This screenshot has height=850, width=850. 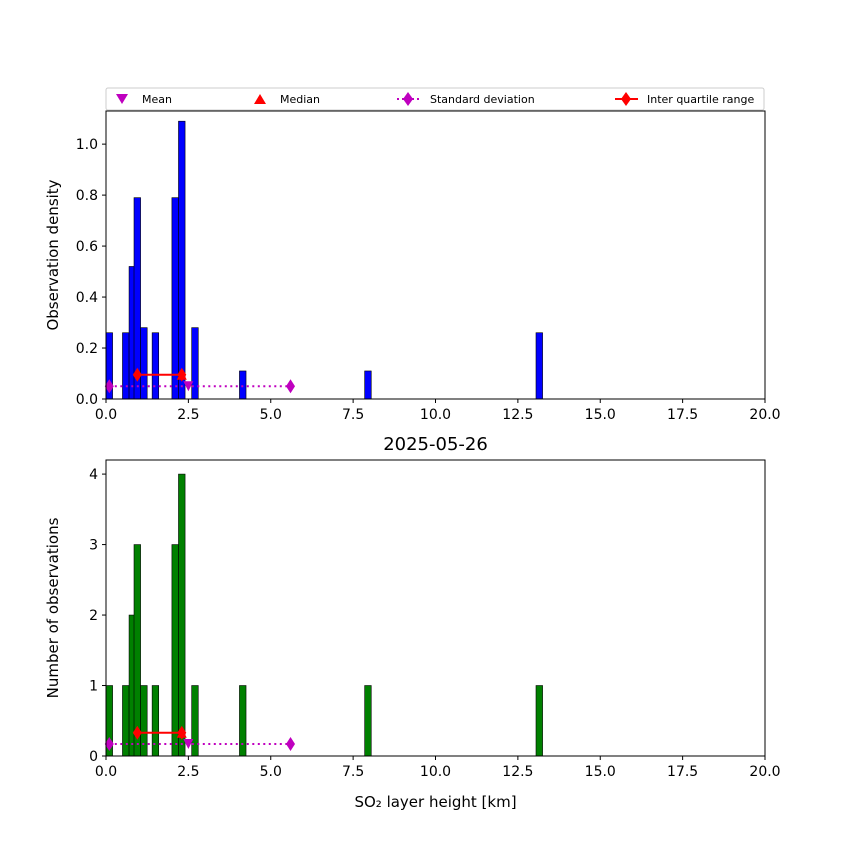 What do you see at coordinates (408, 99) in the screenshot?
I see `std-marker-icon` at bounding box center [408, 99].